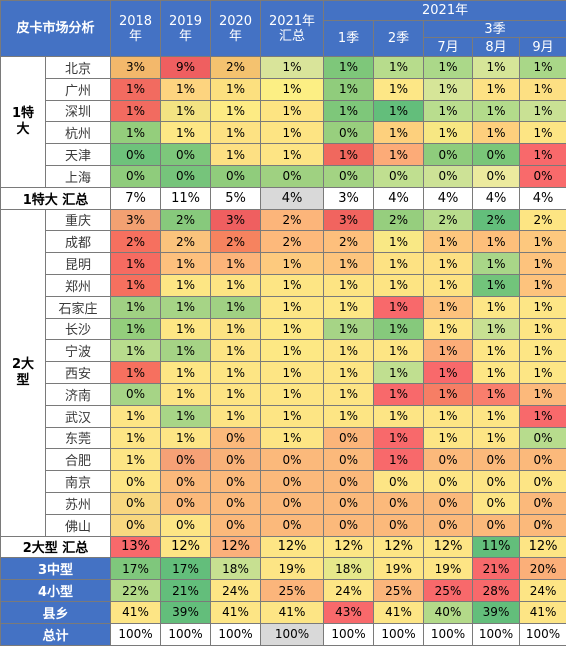 The height and width of the screenshot is (646, 566). I want to click on group-label: 1特大, so click(23, 122).